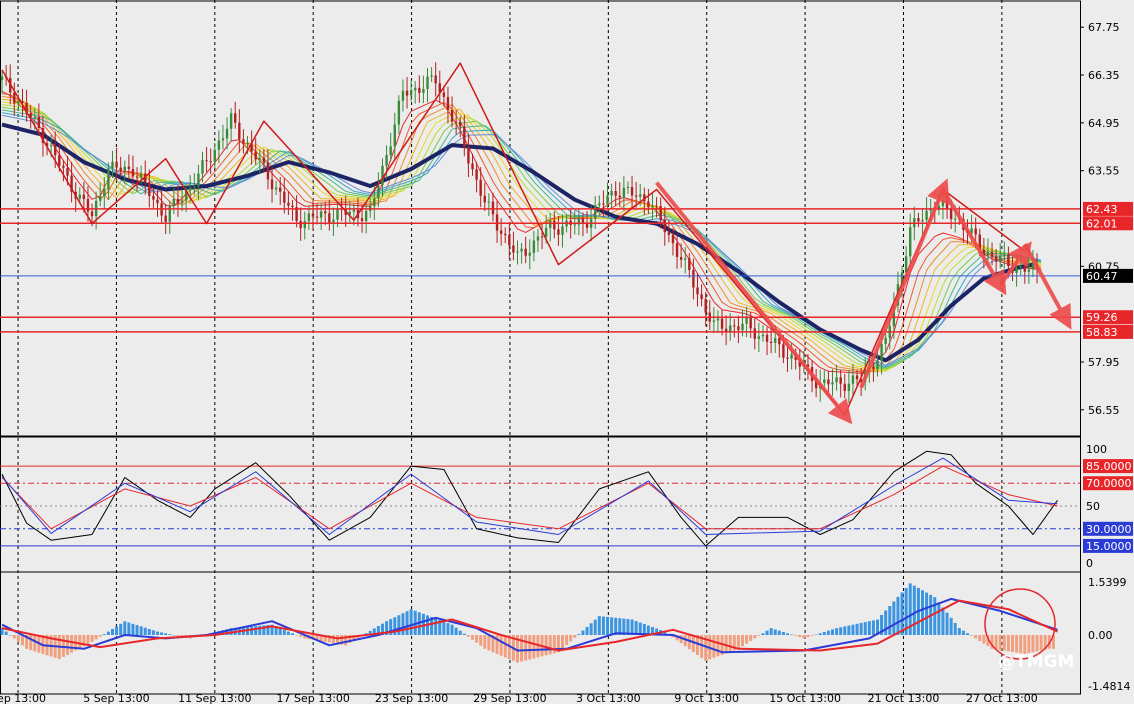 The image size is (1134, 704). I want to click on x-tick-label: 15 Oct 13:00, so click(805, 698).